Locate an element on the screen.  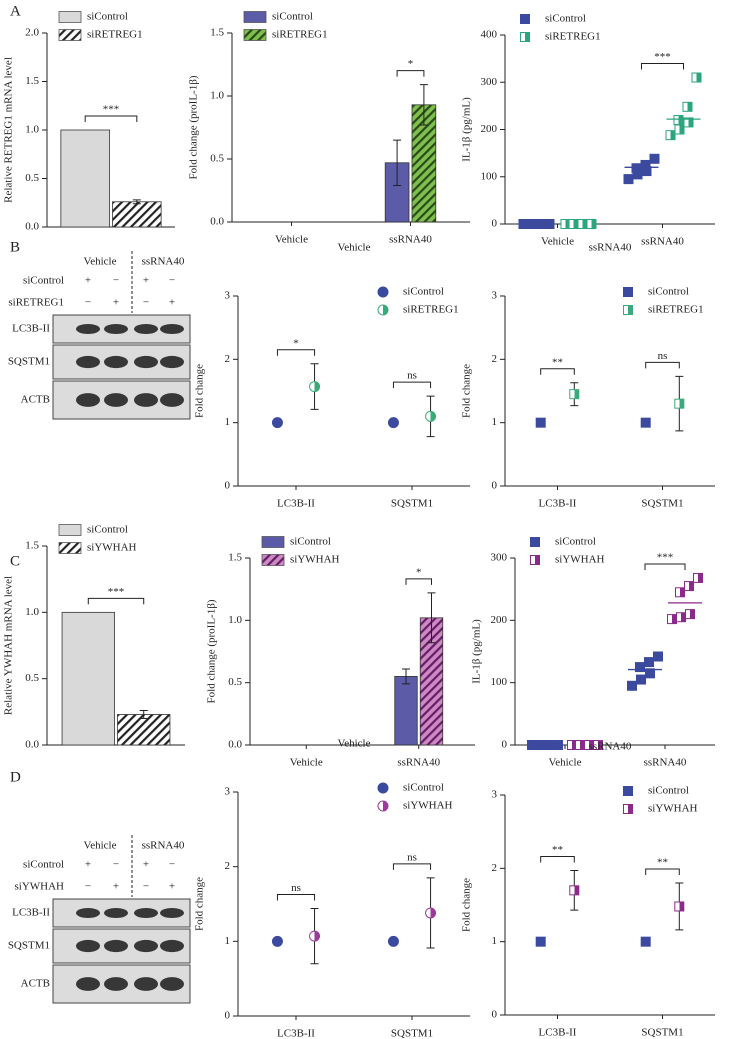
blot-header: Vehicle is located at coordinates (100, 846).